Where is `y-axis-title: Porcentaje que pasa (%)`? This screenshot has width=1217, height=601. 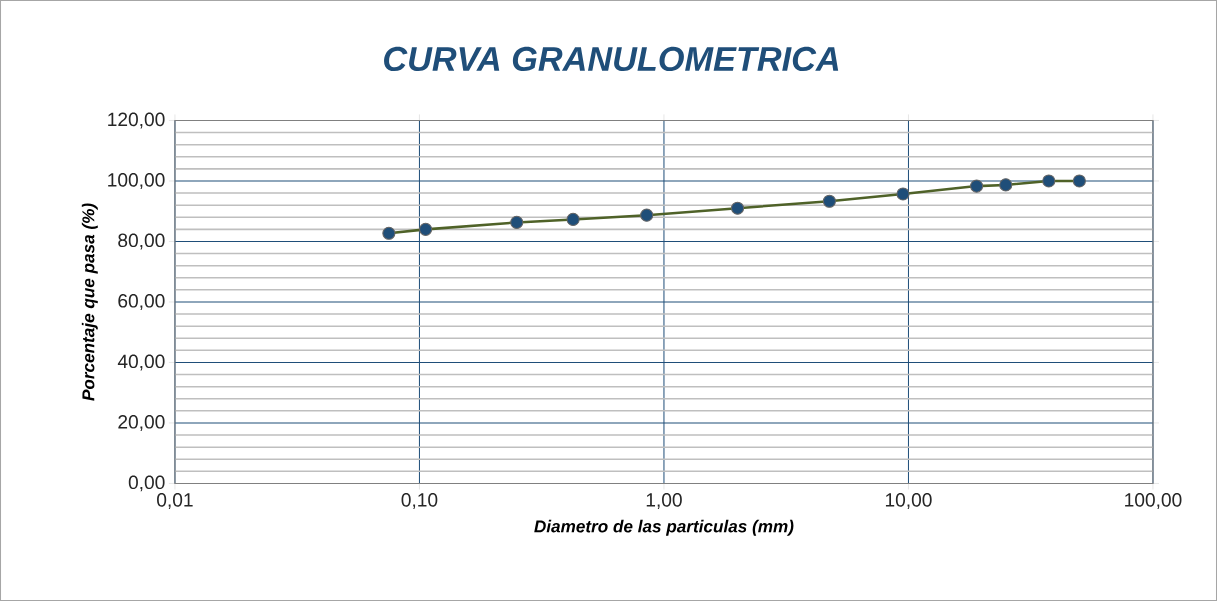
y-axis-title: Porcentaje que pasa (%) is located at coordinates (89, 302).